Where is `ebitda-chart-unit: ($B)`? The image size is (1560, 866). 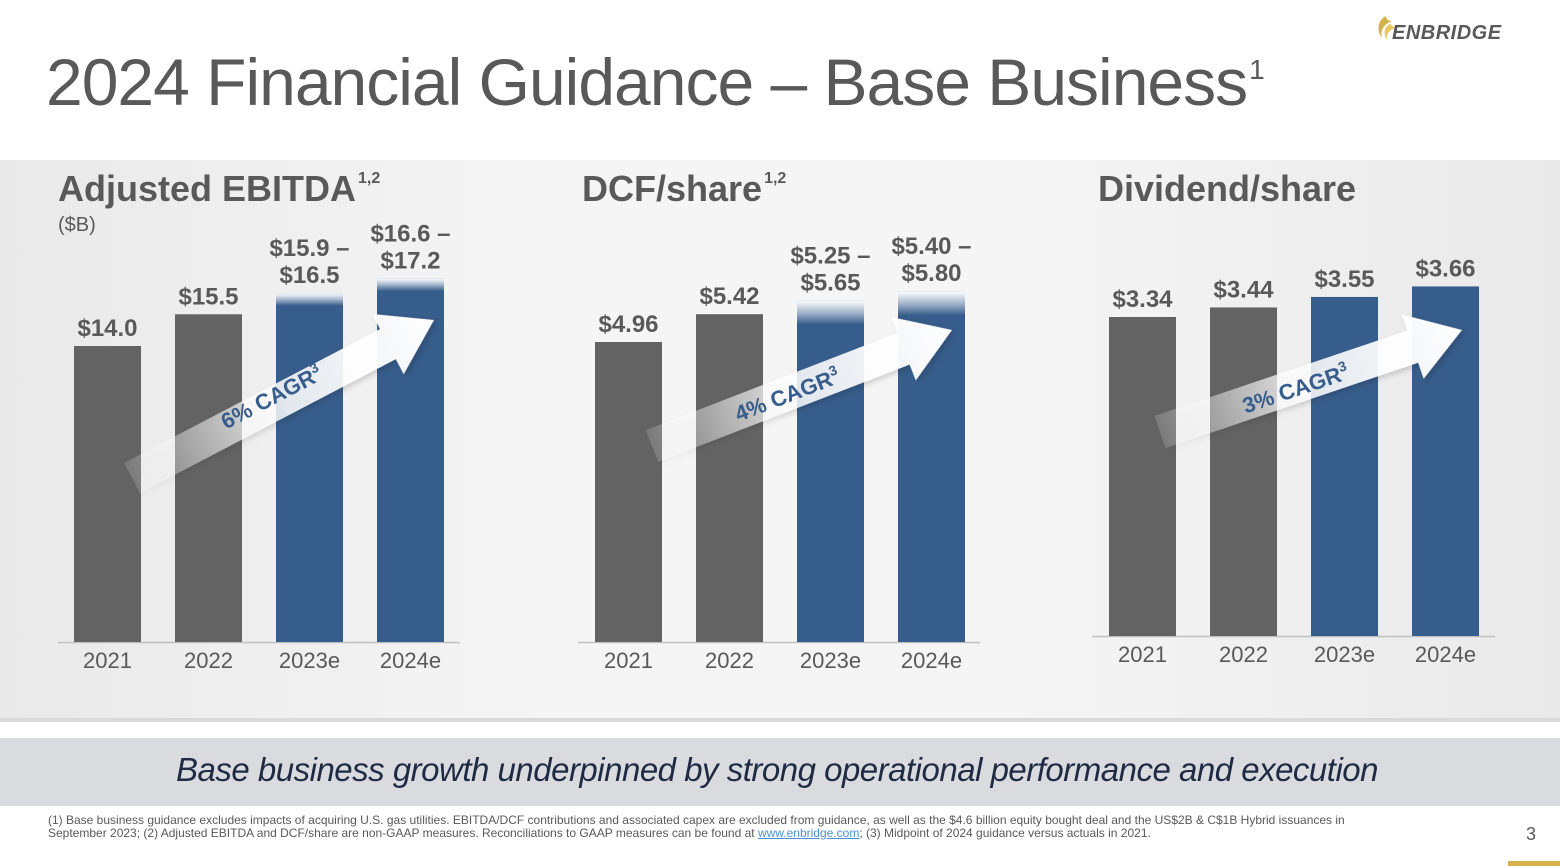 ebitda-chart-unit: ($B) is located at coordinates (77, 225).